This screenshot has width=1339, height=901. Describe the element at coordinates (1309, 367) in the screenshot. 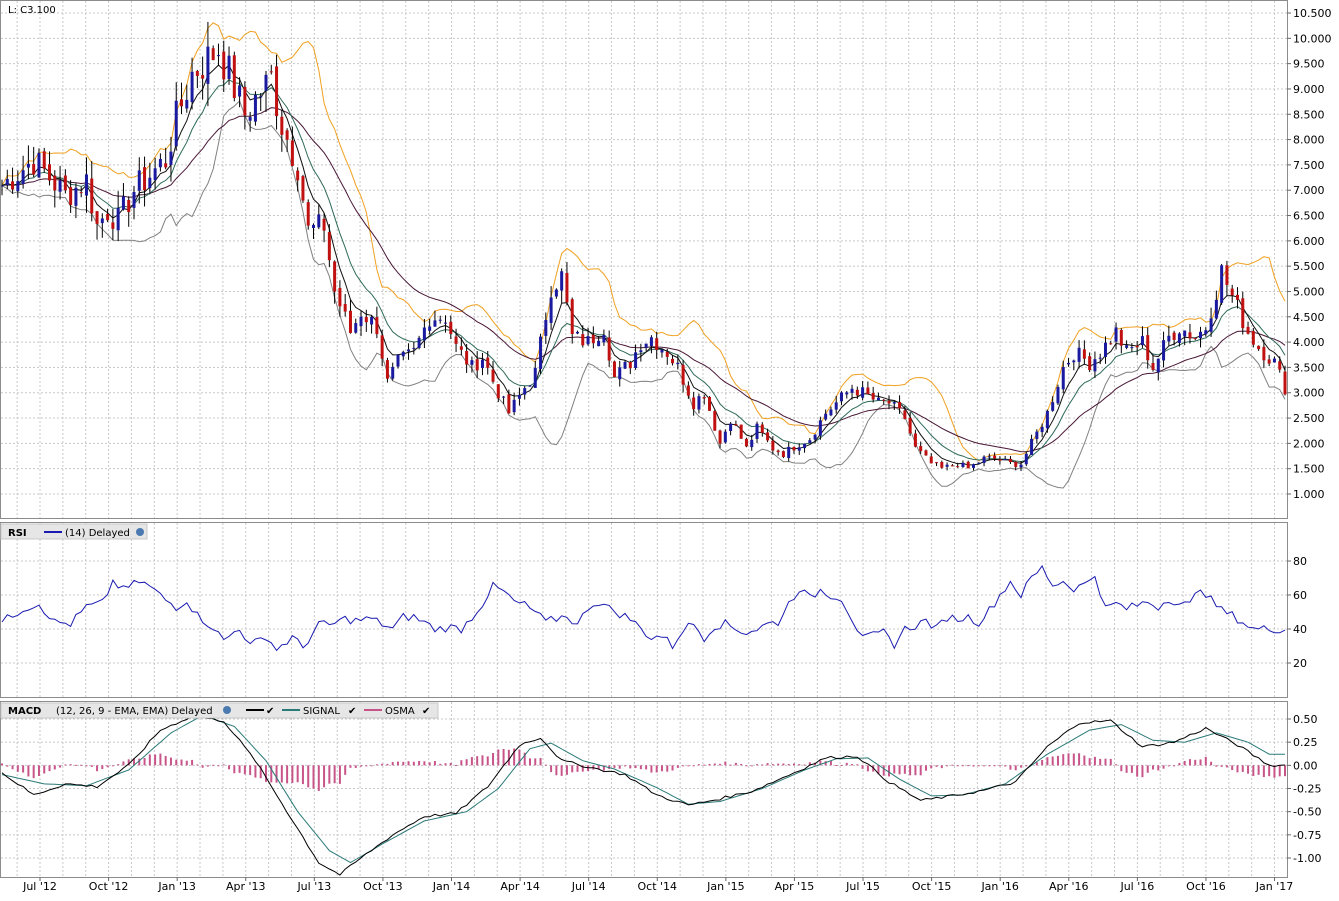

I see `price-tick-label: 3.500` at that location.